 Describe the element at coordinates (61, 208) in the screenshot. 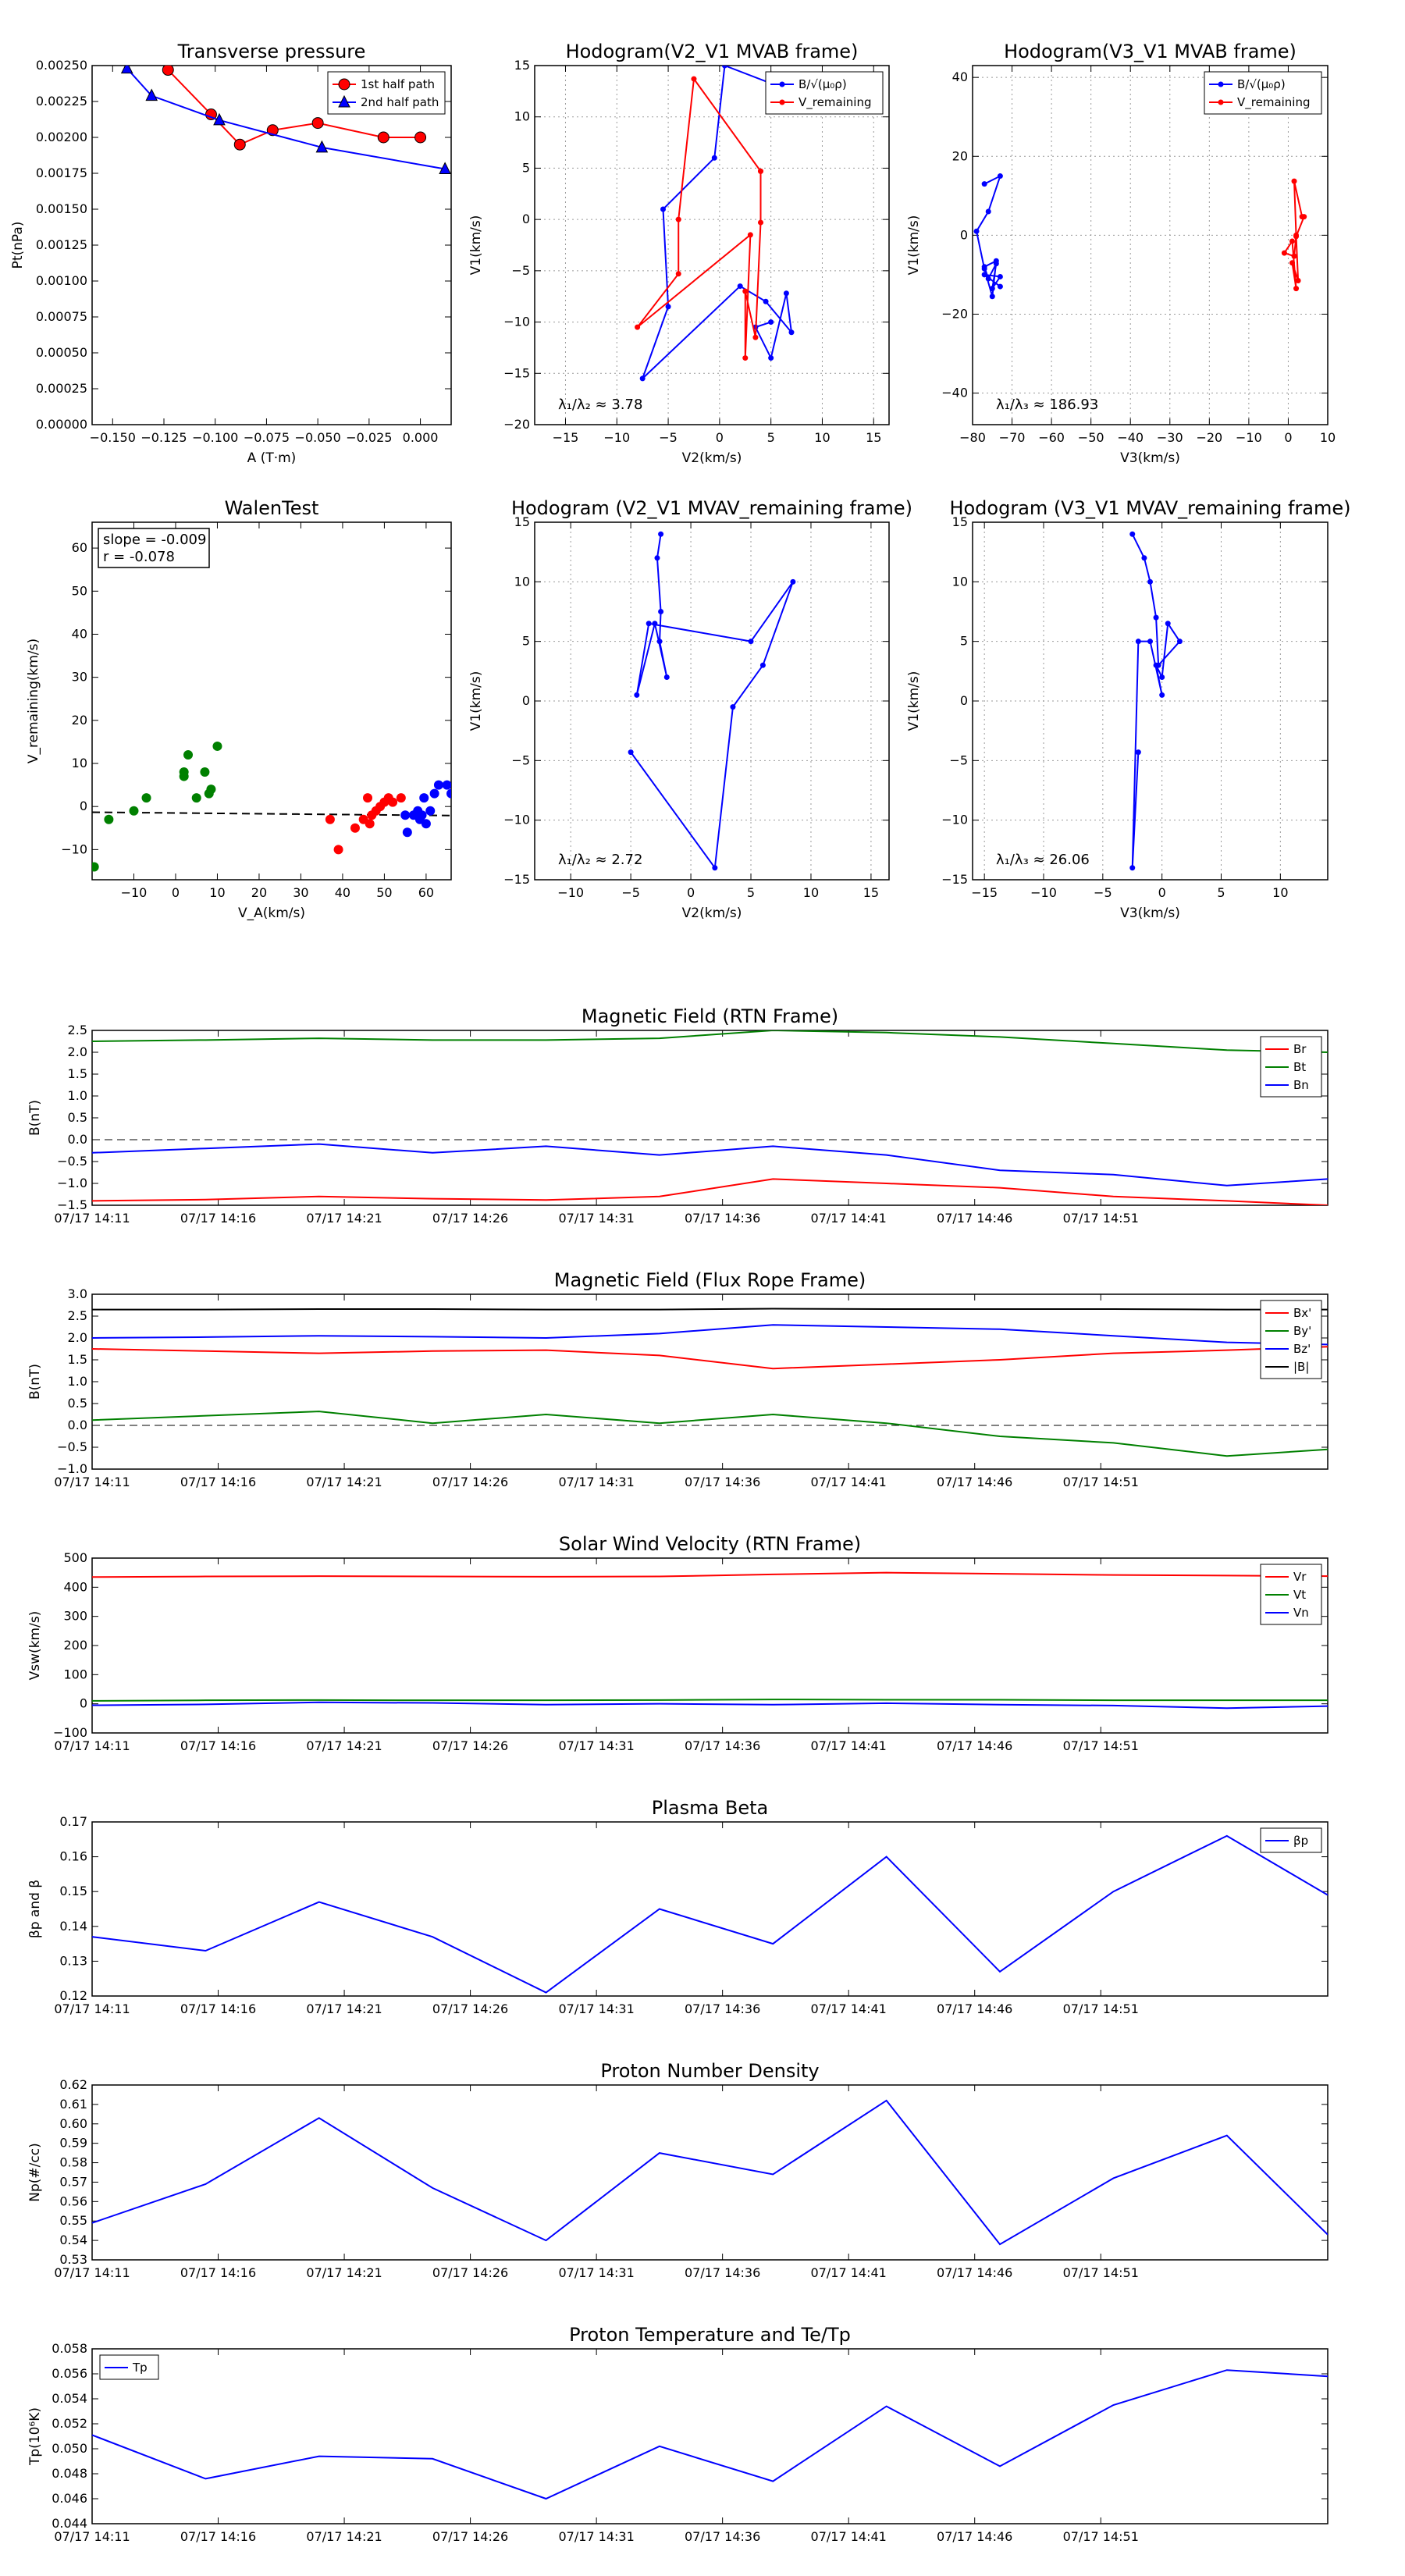

I see `y-tick-label: 0.00150` at that location.